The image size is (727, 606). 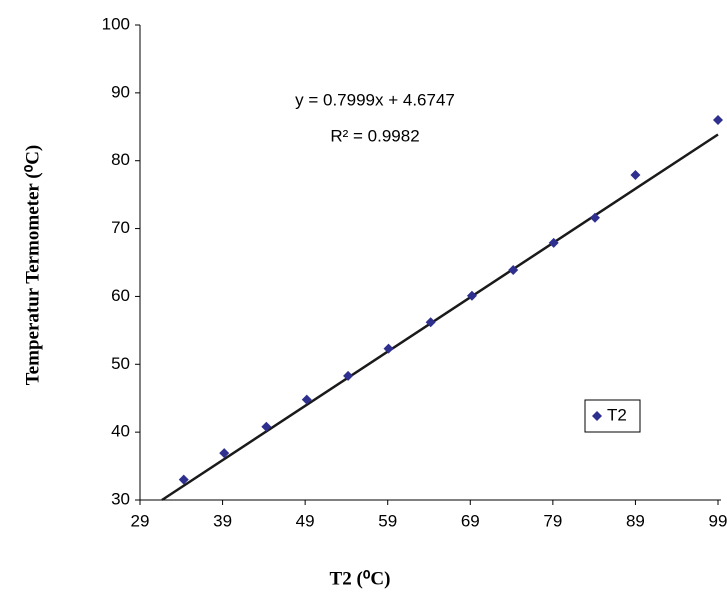 What do you see at coordinates (120, 363) in the screenshot?
I see `y-tick-label: 50` at bounding box center [120, 363].